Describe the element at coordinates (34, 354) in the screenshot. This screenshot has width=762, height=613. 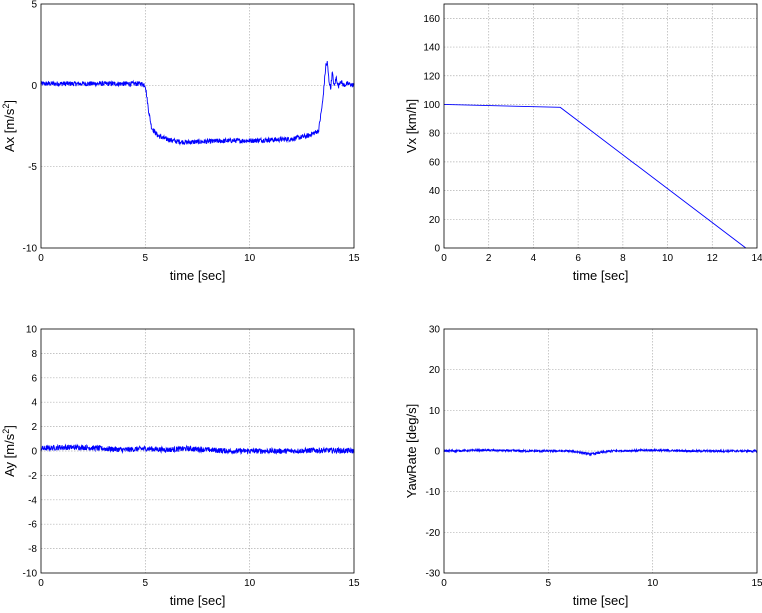
I see `y-tick-label: 8` at that location.